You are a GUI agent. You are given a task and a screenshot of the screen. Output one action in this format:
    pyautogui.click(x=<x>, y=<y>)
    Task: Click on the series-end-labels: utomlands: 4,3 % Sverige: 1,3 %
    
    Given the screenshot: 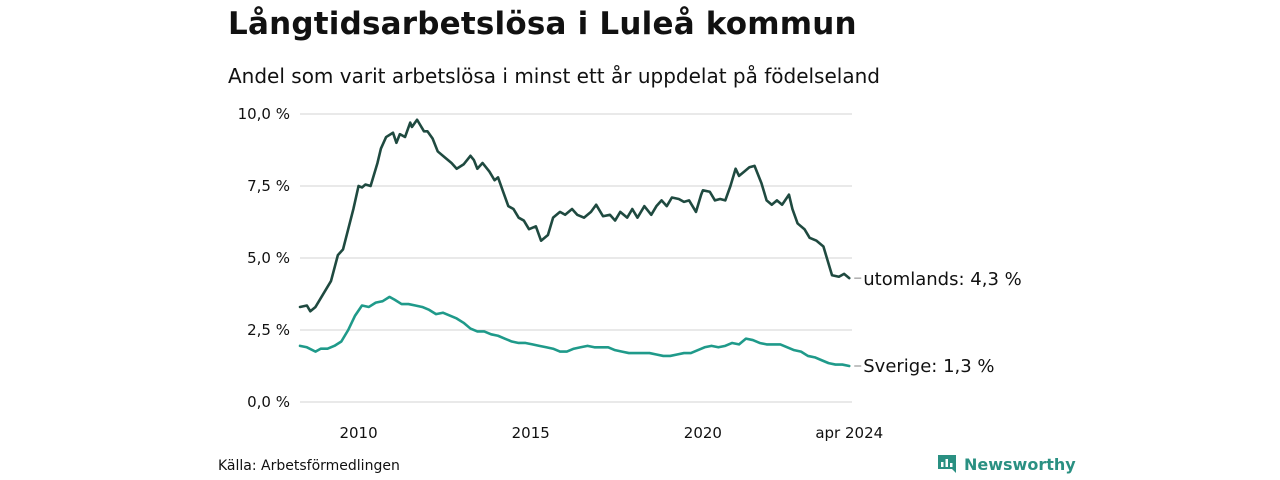 What is the action you would take?
    pyautogui.click(x=938, y=323)
    